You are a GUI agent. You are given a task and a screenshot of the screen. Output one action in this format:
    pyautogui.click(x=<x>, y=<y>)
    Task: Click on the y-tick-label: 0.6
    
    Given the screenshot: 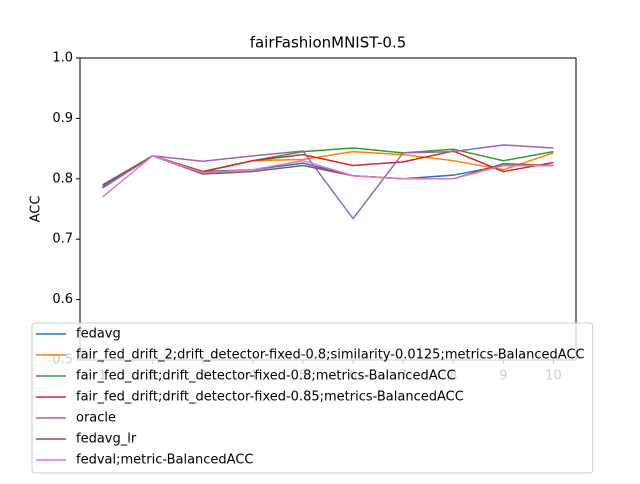 What is the action you would take?
    pyautogui.click(x=62, y=299)
    